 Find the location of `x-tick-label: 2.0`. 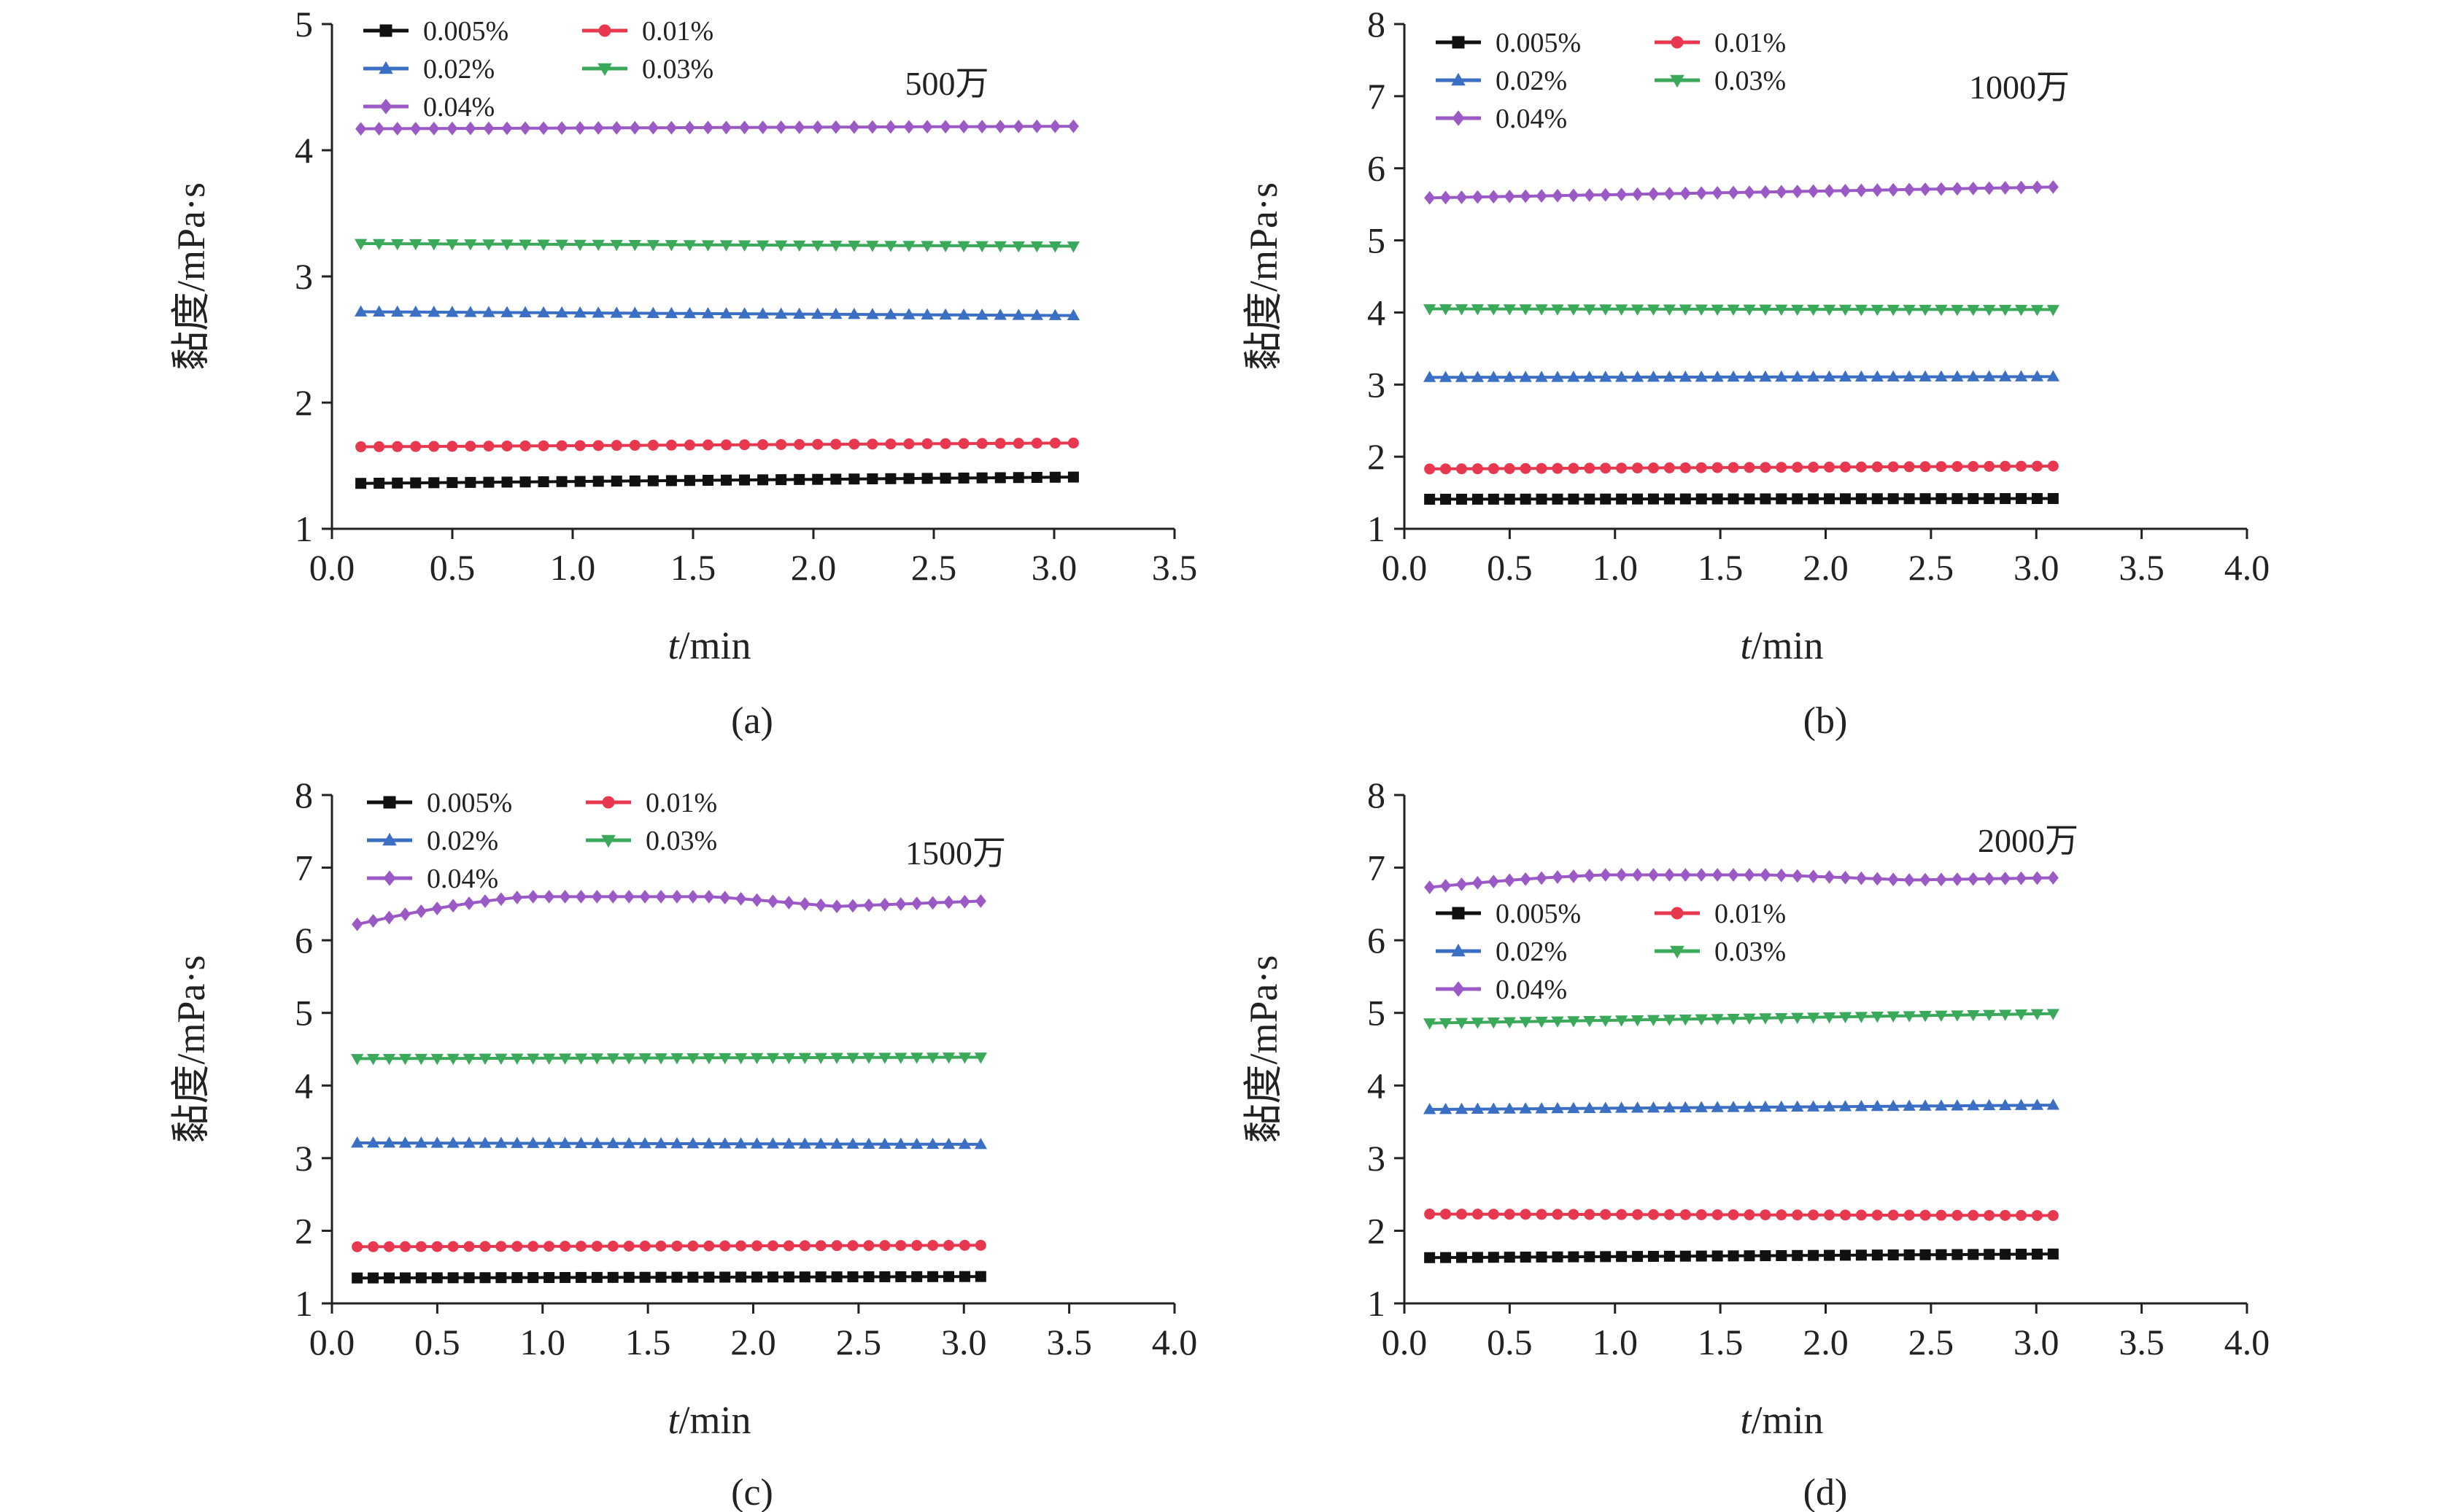

x-tick-label: 2.0 is located at coordinates (1826, 1342).